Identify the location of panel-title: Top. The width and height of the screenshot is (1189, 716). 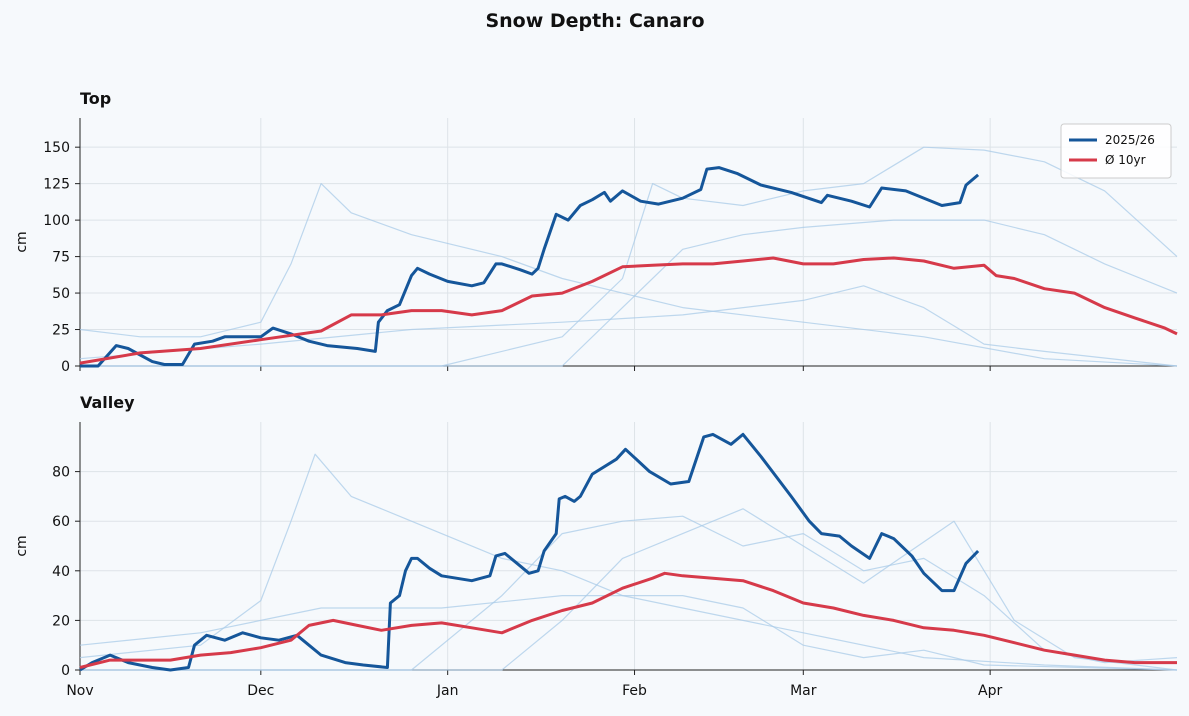
(95, 98).